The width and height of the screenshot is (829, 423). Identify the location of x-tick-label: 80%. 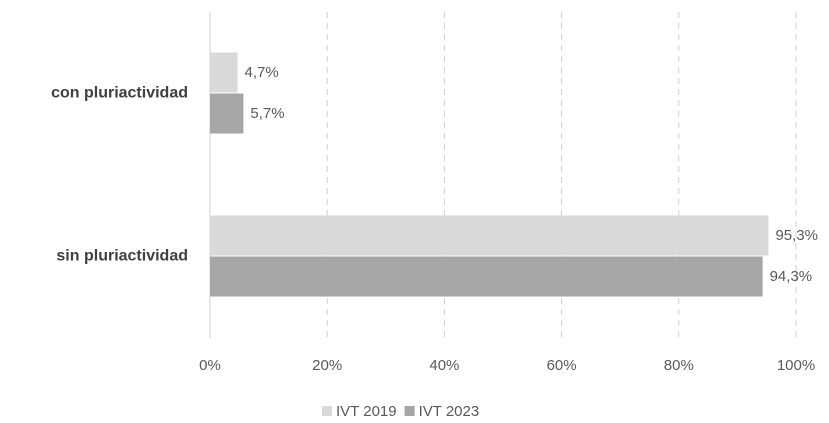
(679, 365).